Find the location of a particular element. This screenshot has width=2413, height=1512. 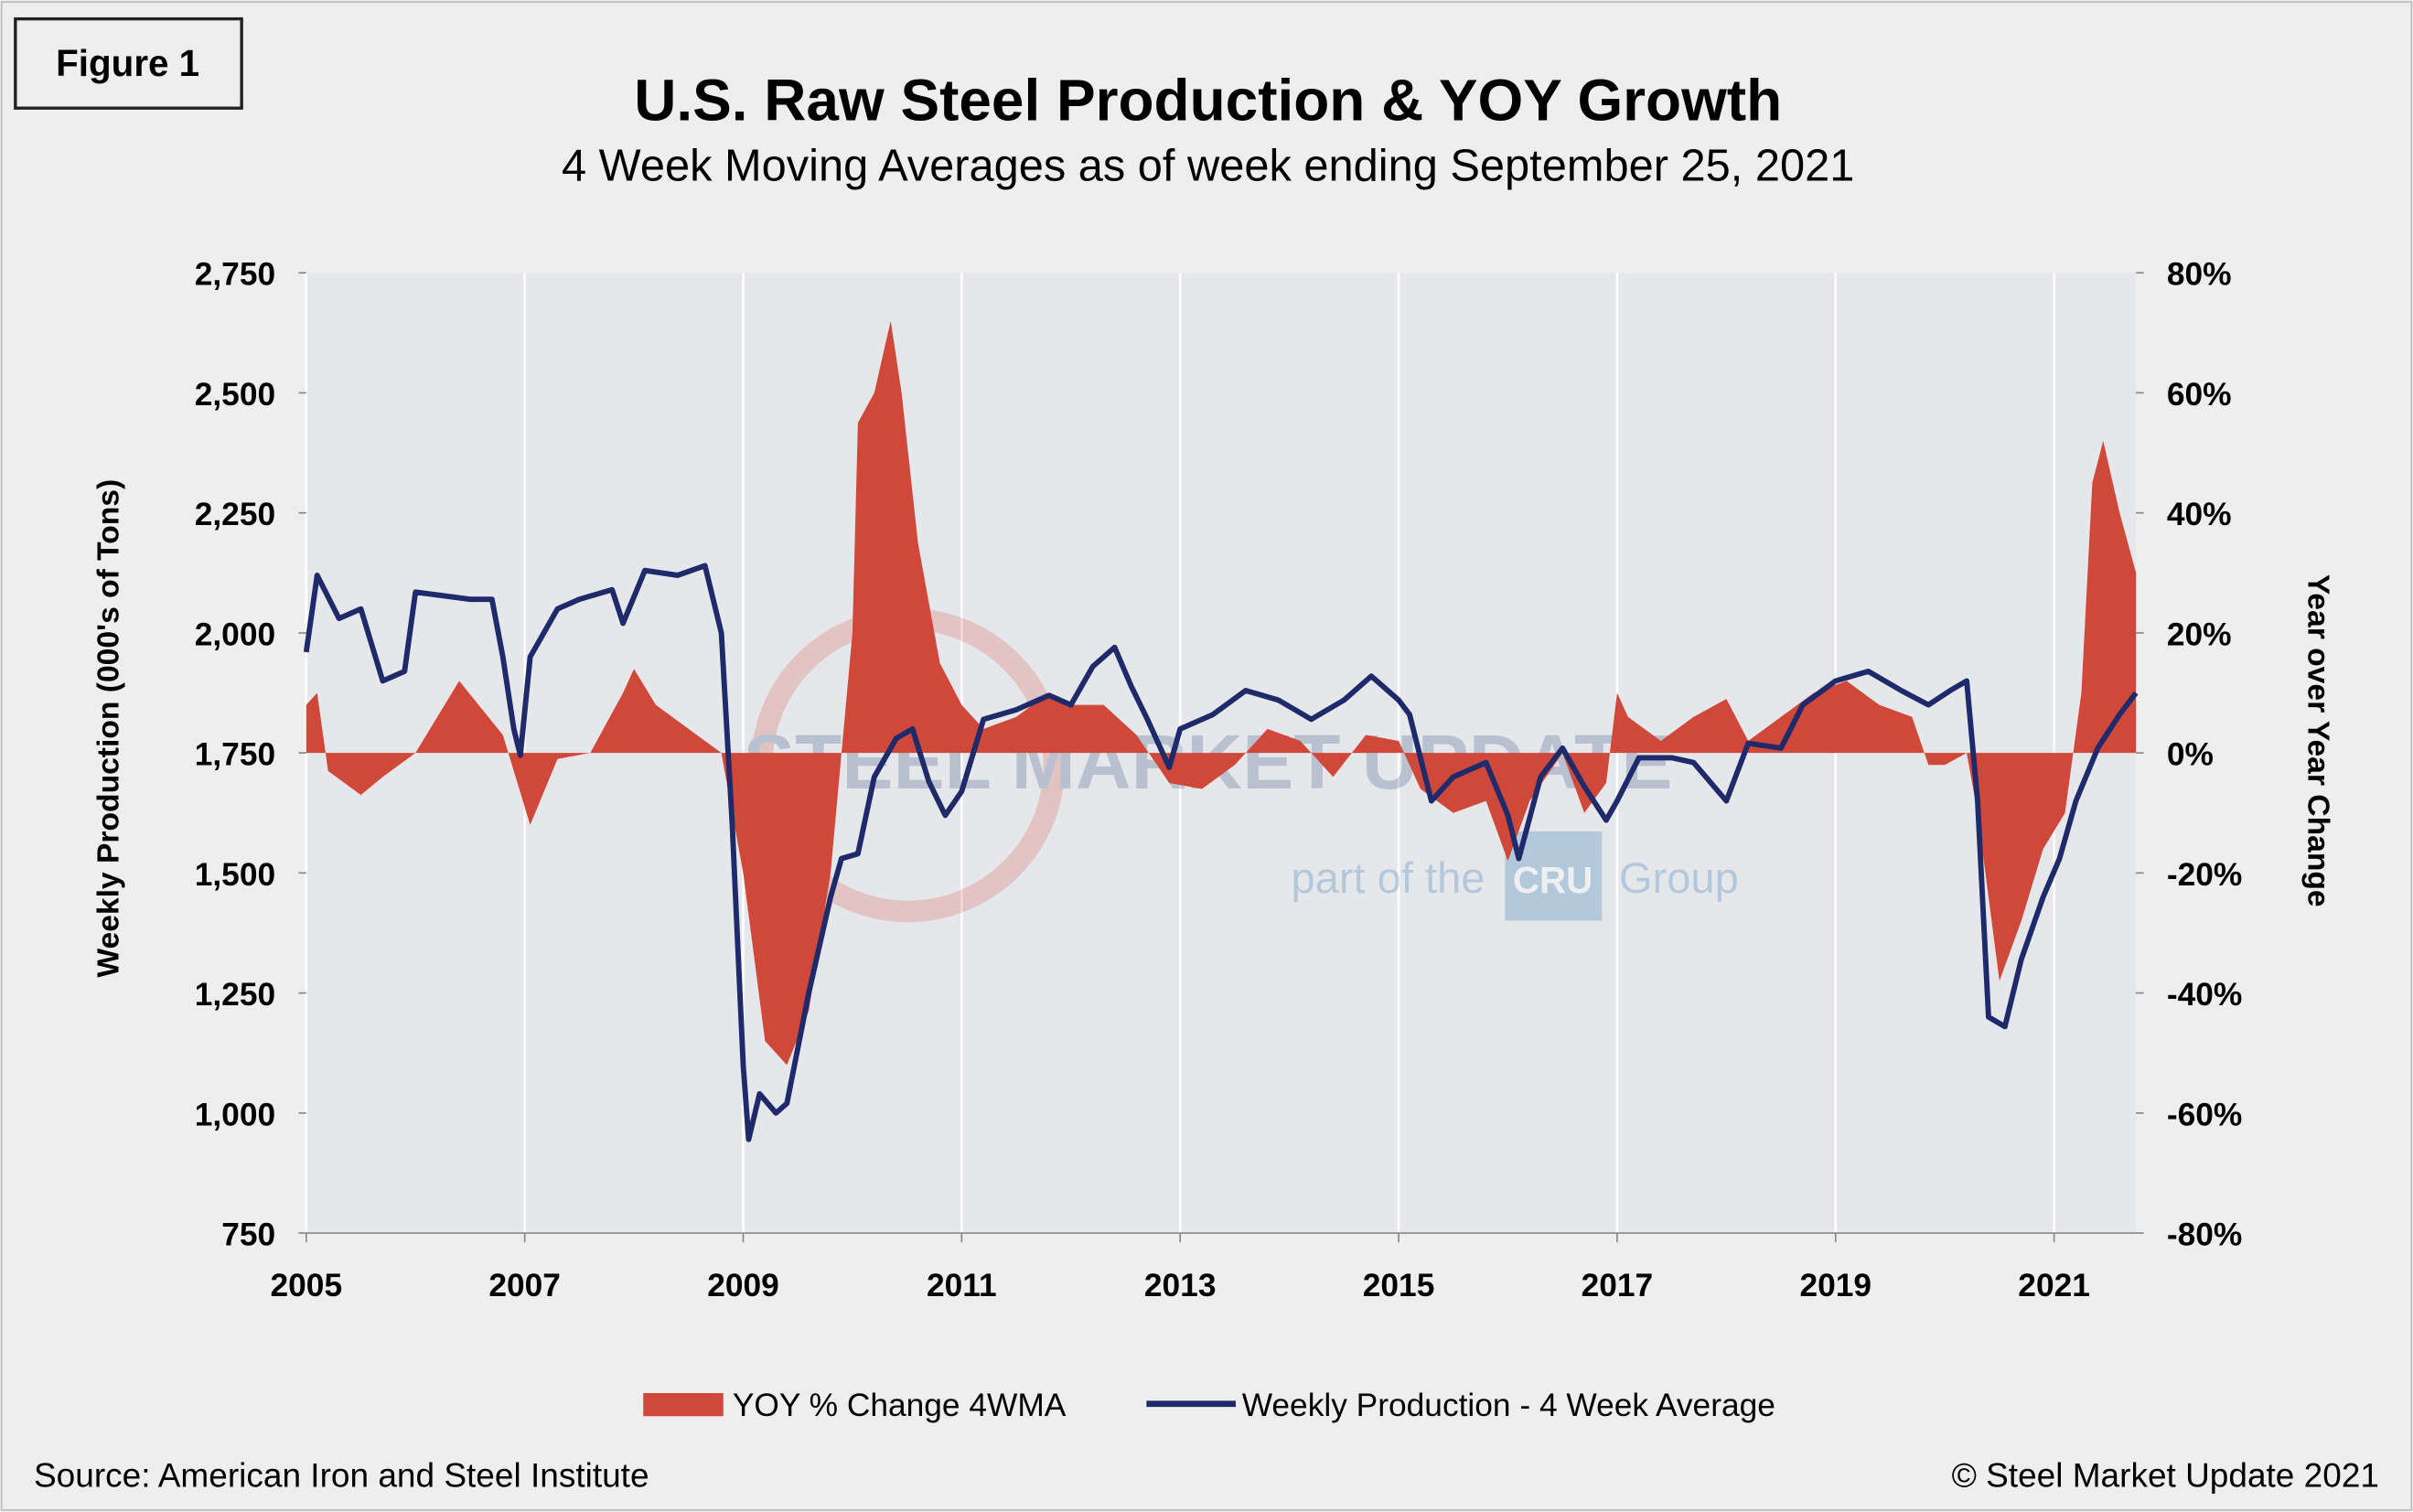

y2-tick-label: 40% is located at coordinates (2199, 514).